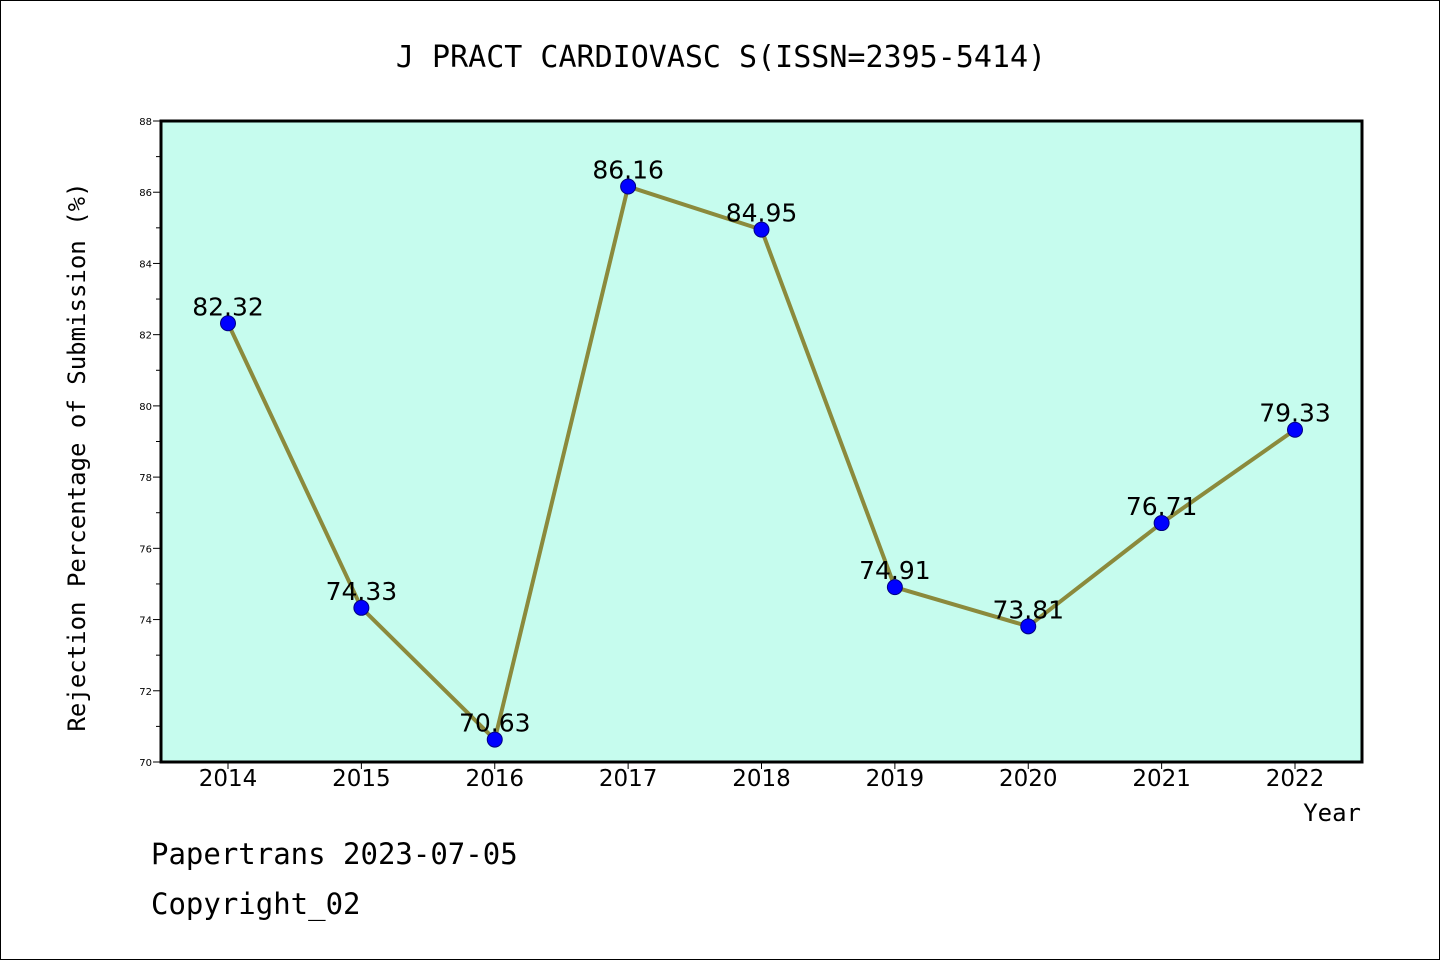 Image resolution: width=1440 pixels, height=961 pixels. What do you see at coordinates (494, 779) in the screenshot?
I see `x-tick-label: 2016` at bounding box center [494, 779].